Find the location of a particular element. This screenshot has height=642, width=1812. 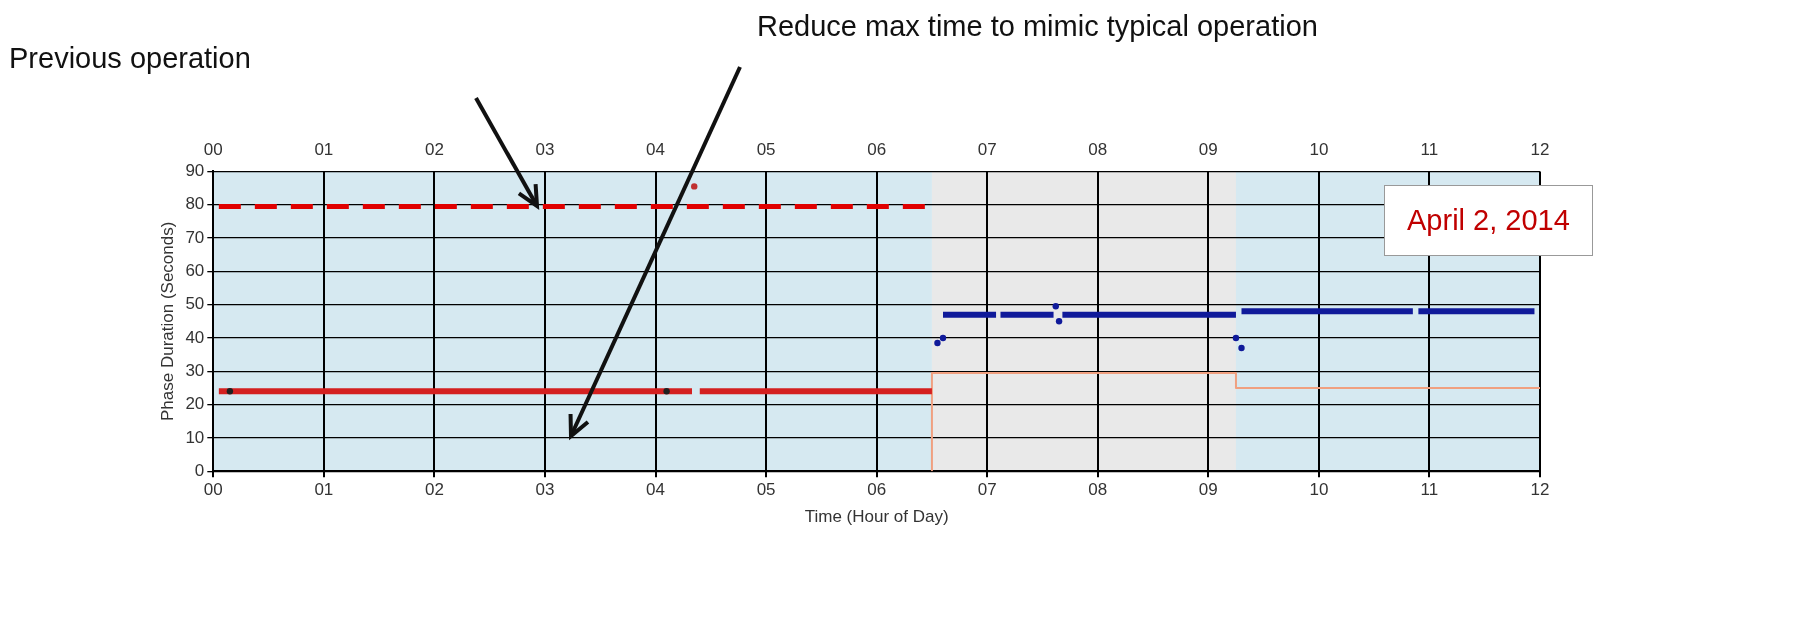

x-tick-label: 00 is located at coordinates (213, 490).